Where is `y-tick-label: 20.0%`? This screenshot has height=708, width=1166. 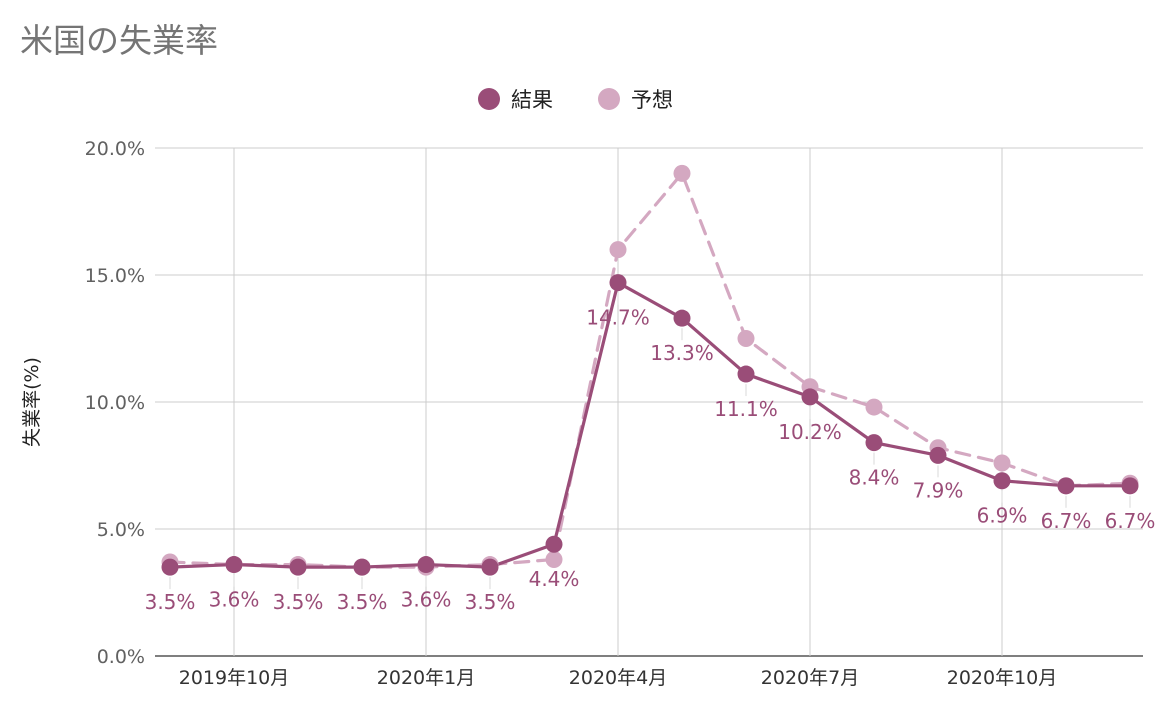
y-tick-label: 20.0% is located at coordinates (115, 149).